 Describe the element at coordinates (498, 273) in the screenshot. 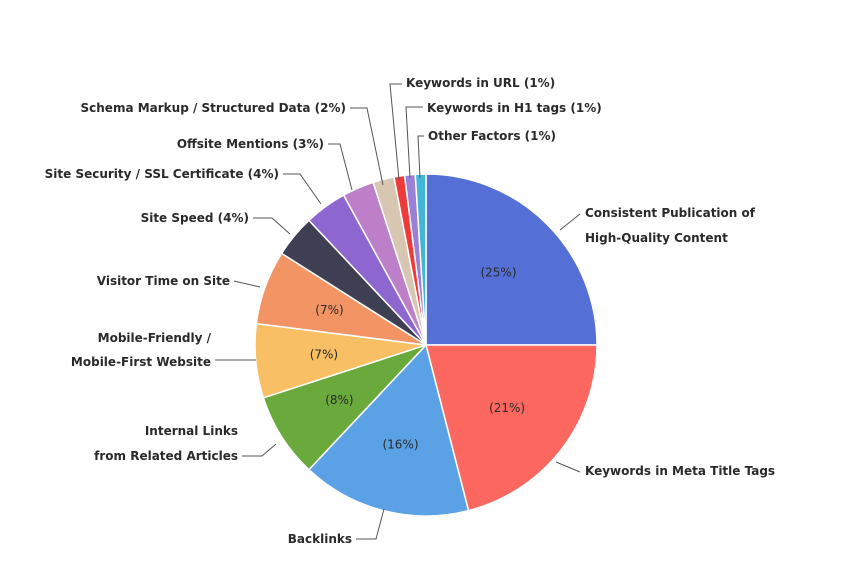

I see `slice-percent-label: (25%)` at that location.